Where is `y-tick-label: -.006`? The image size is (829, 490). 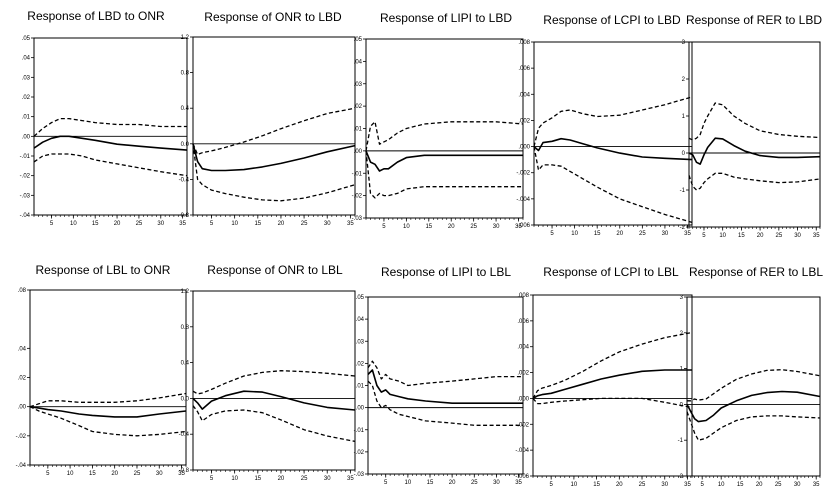
y-tick-label: -.006 is located at coordinates (523, 226).